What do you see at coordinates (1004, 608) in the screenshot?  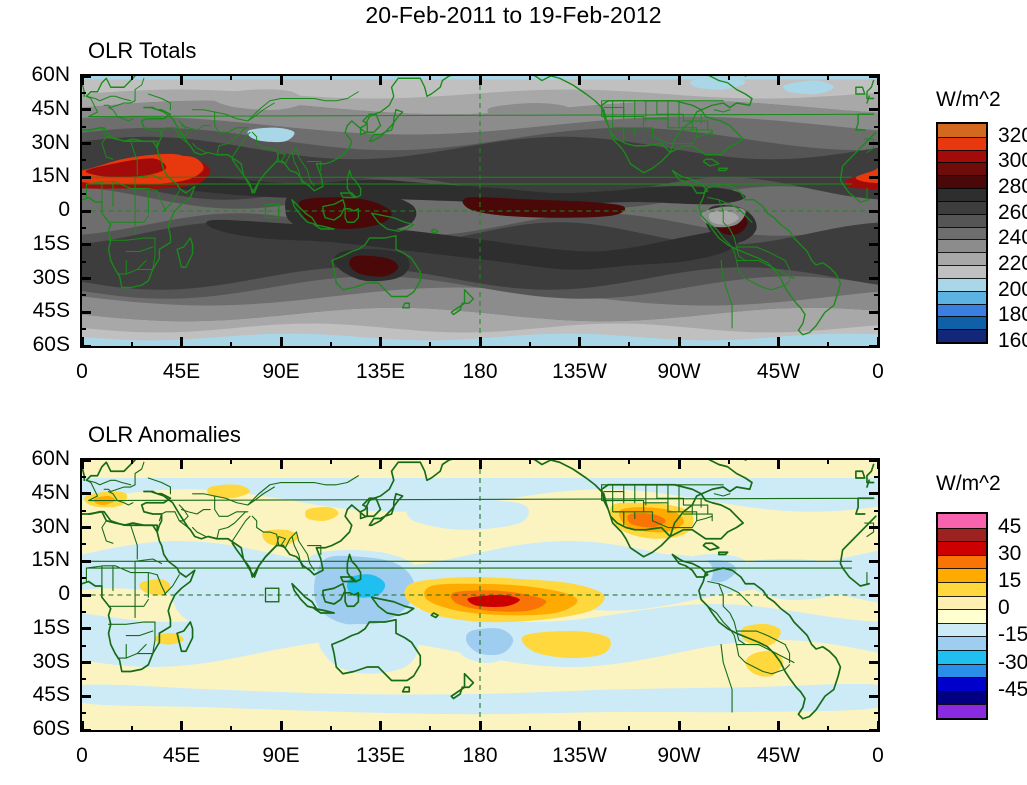 I see `colorbar-tick-label: 0` at bounding box center [1004, 608].